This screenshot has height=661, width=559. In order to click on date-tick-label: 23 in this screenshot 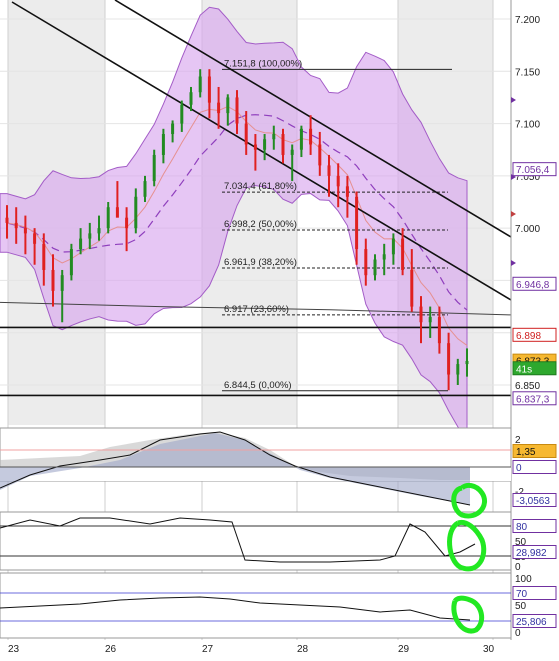, I will do `click(14, 649)`.